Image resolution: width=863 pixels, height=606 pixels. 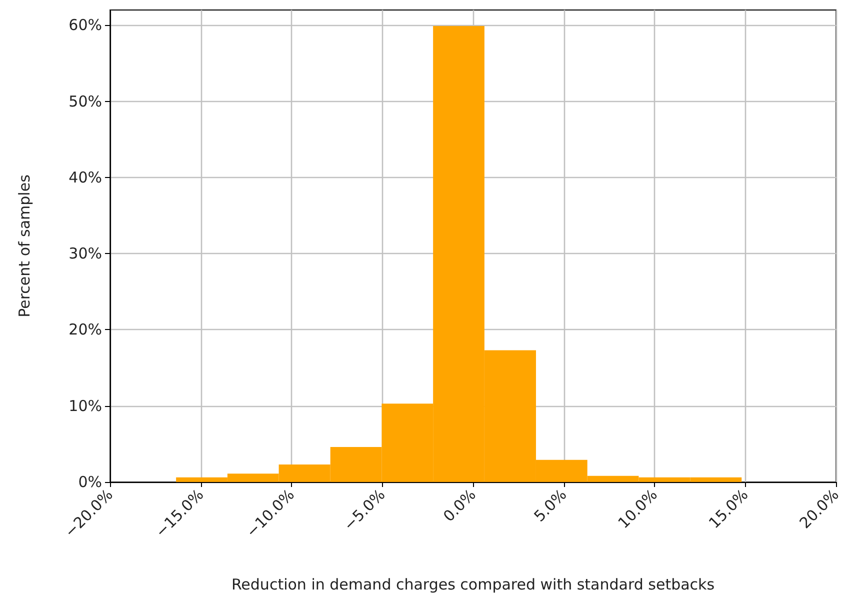 What do you see at coordinates (85, 177) in the screenshot?
I see `y-tick-label: 40%` at bounding box center [85, 177].